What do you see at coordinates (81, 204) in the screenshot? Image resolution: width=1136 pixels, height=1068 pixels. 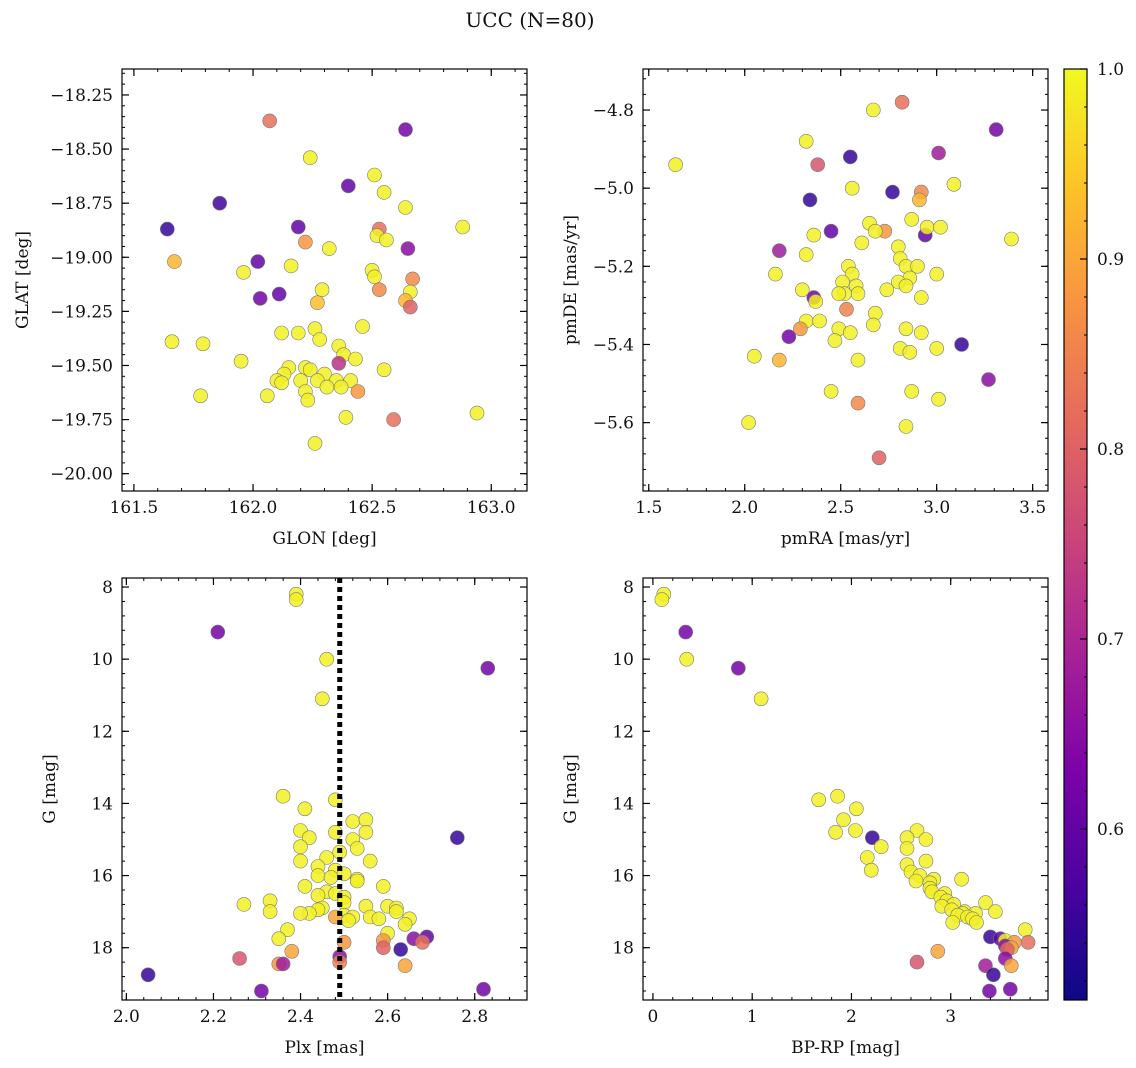 I see `y-tick-label: −18.75` at bounding box center [81, 204].